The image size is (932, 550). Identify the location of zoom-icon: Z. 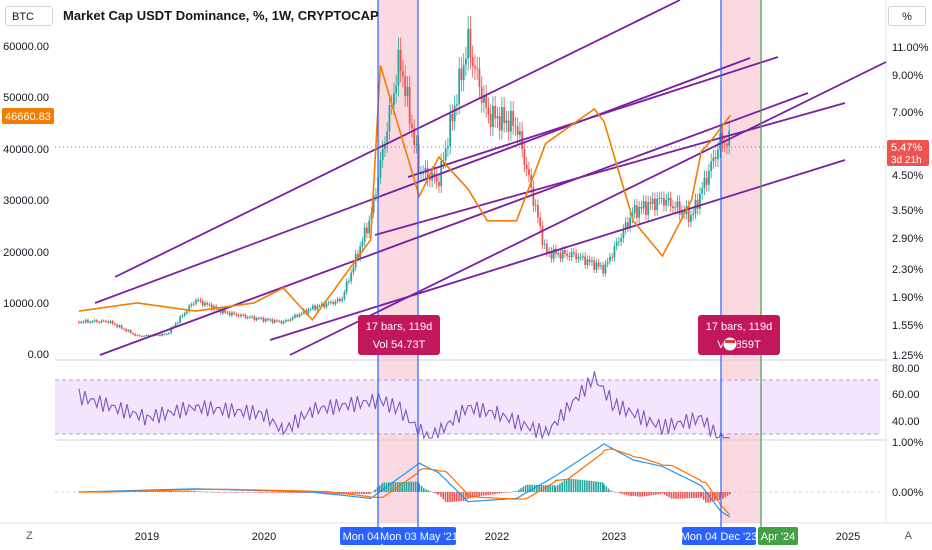
(29, 536).